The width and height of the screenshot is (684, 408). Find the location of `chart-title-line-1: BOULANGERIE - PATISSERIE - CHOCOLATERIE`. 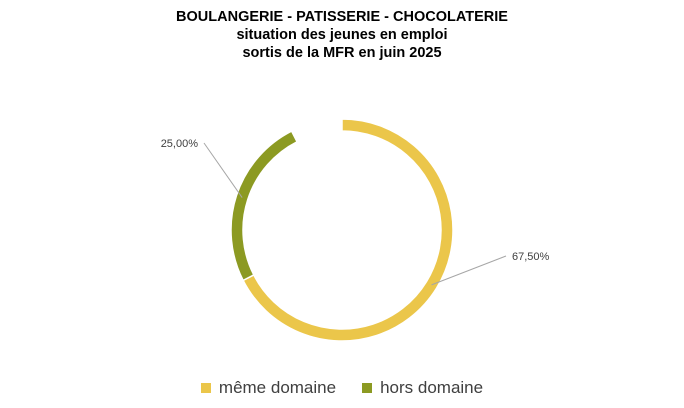

chart-title-line-1: BOULANGERIE - PATISSERIE - CHOCOLATERIE is located at coordinates (342, 17).